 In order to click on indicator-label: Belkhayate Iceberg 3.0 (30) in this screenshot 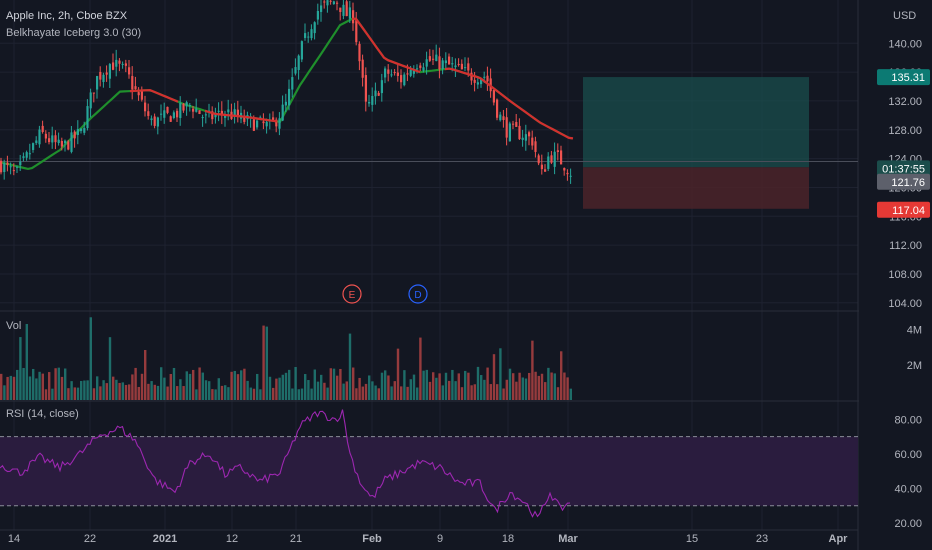, I will do `click(74, 33)`.